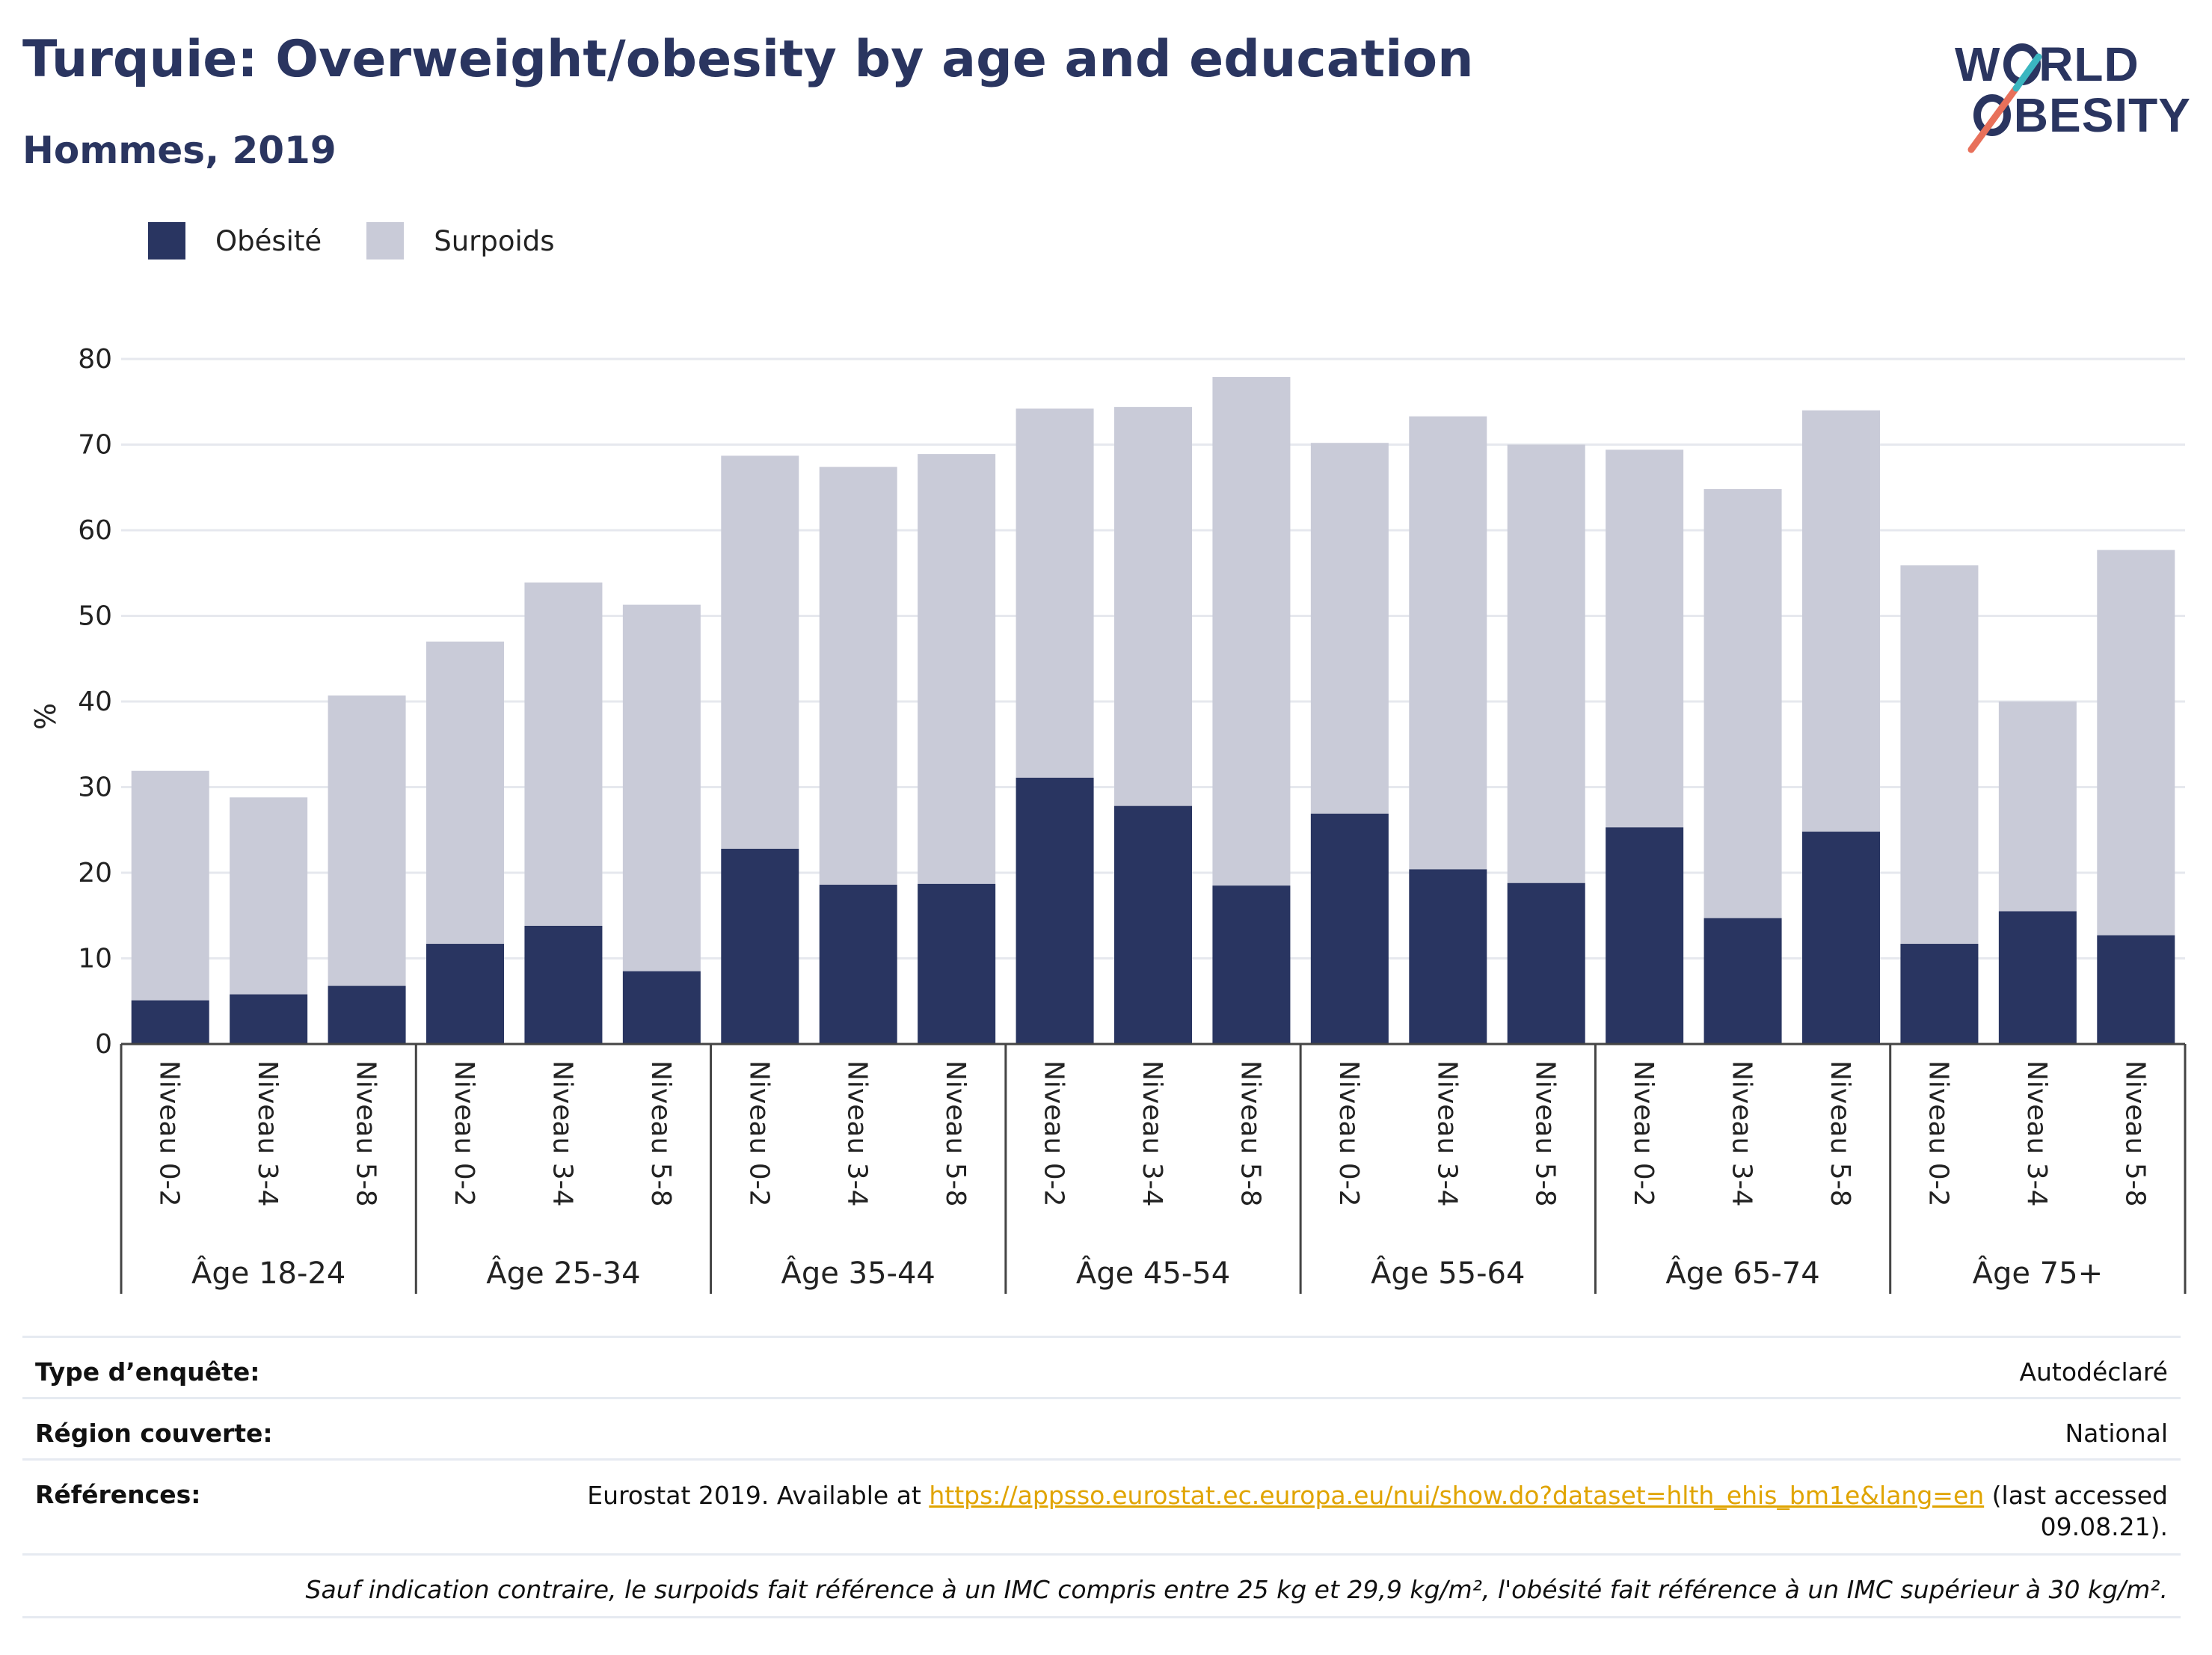  Describe the element at coordinates (2072, 95) in the screenshot. I see `world-obesity-logo: WORLD OBESITY` at that location.